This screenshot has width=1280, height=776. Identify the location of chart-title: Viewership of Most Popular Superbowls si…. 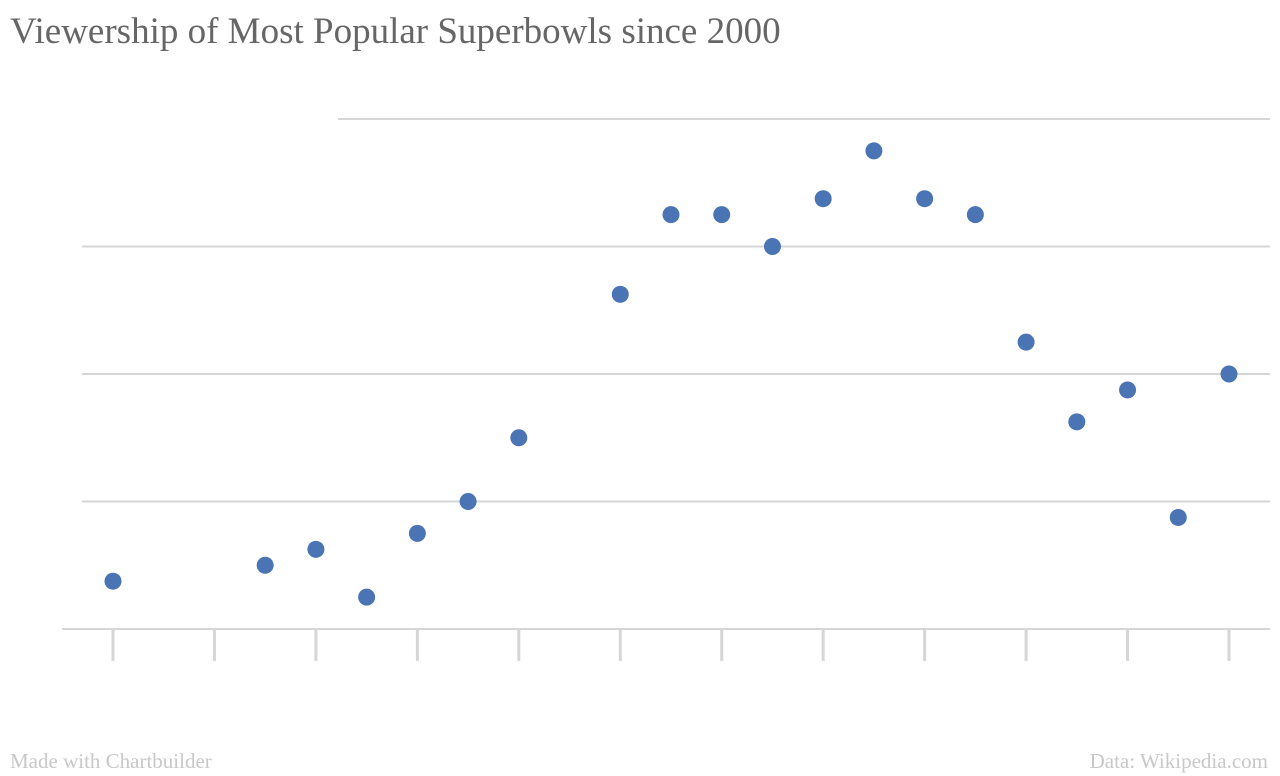
(395, 31).